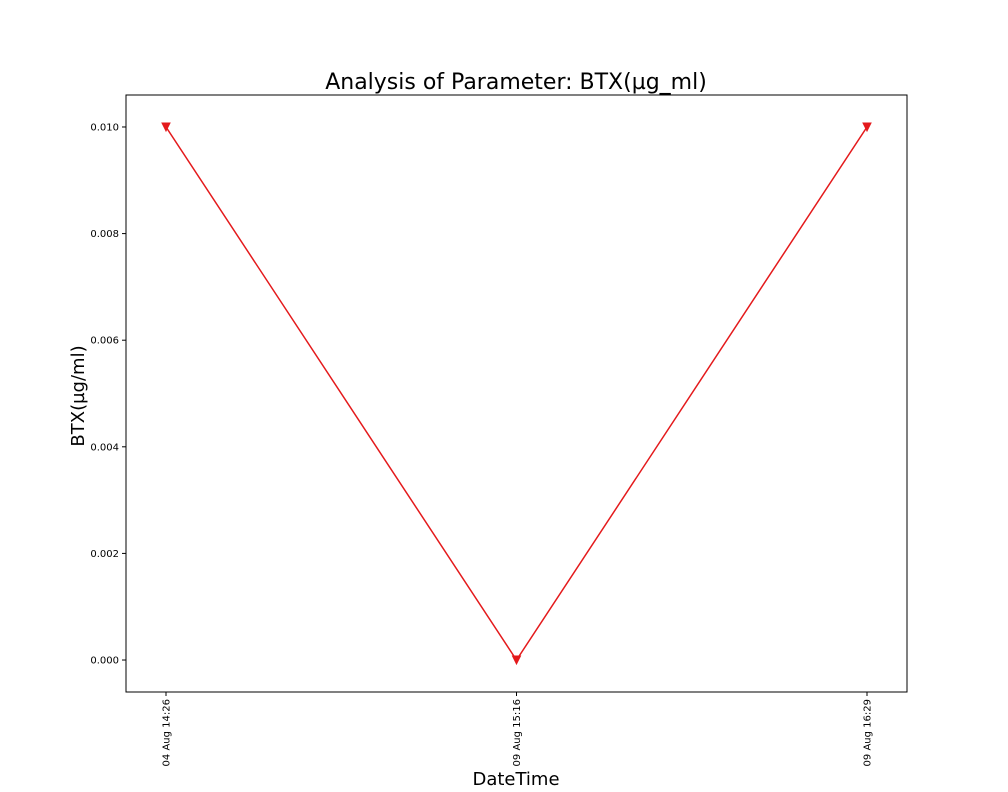 This screenshot has width=1008, height=792. What do you see at coordinates (104, 341) in the screenshot?
I see `y-tick-label: 0.006` at bounding box center [104, 341].